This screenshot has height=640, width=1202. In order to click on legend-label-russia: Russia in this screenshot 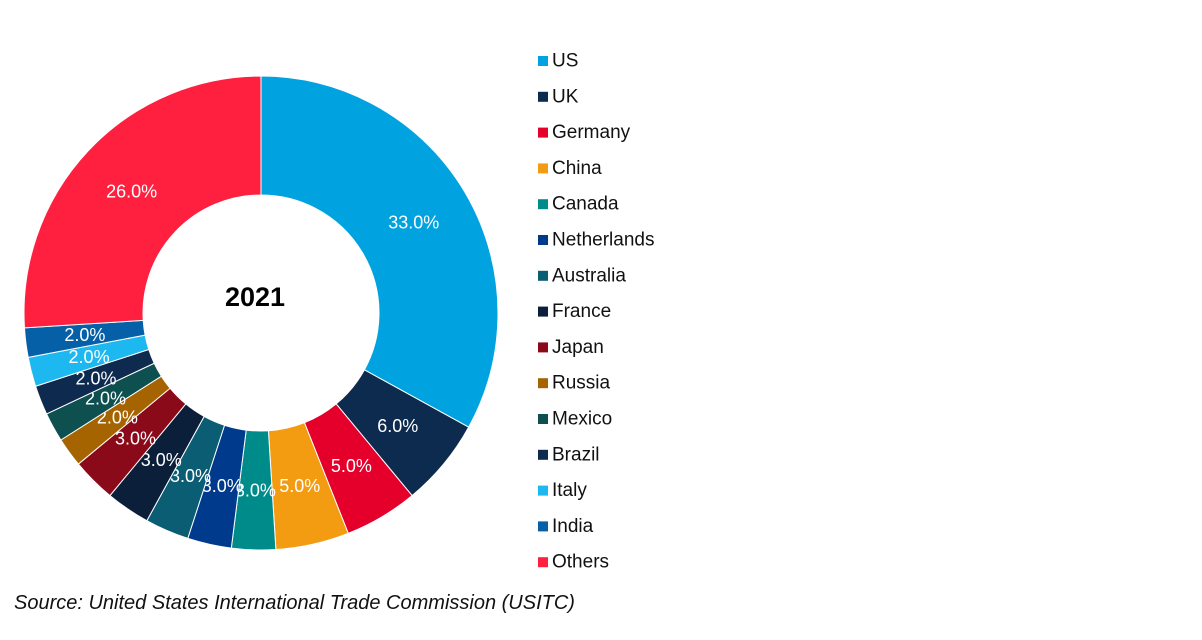, I will do `click(581, 383)`.